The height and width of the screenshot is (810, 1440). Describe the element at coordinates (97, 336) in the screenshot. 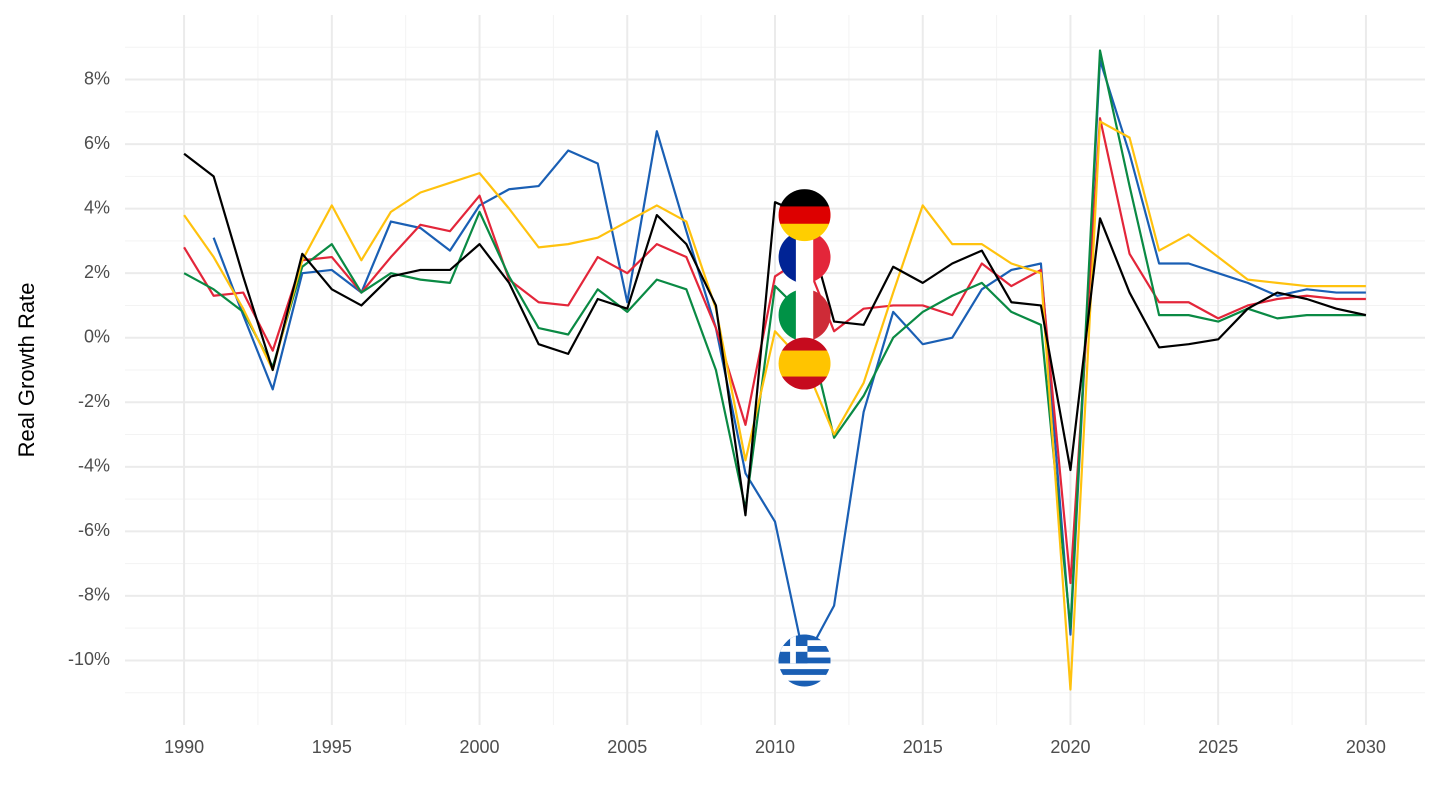

I see `y-tick-label: 0%` at that location.